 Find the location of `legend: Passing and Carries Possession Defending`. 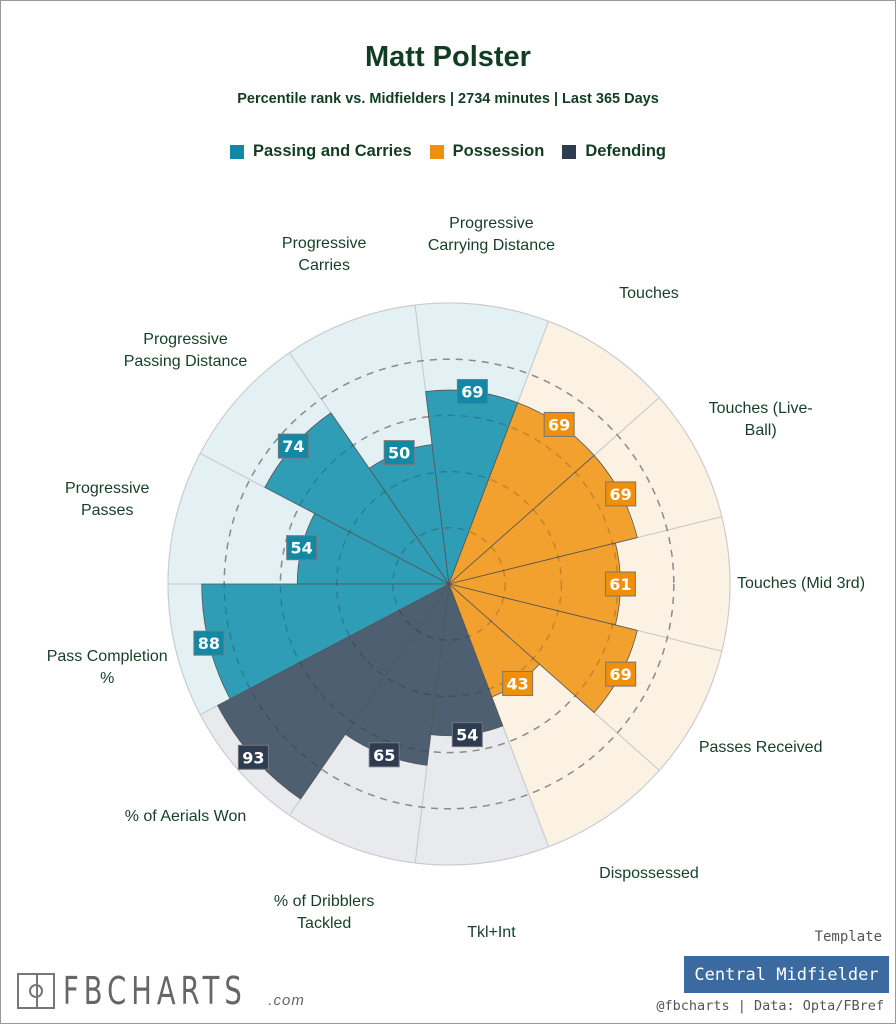

legend: Passing and Carries Possession Defending is located at coordinates (448, 151).